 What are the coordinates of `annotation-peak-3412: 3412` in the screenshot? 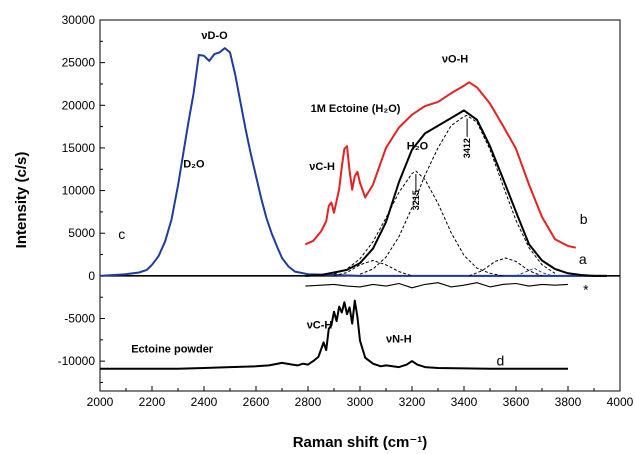 It's located at (467, 148).